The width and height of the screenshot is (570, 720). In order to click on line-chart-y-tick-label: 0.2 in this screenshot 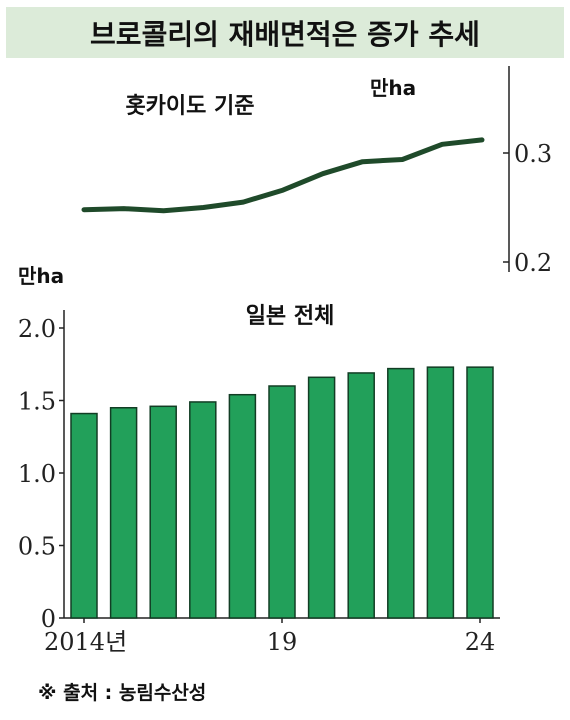, I will do `click(533, 263)`.